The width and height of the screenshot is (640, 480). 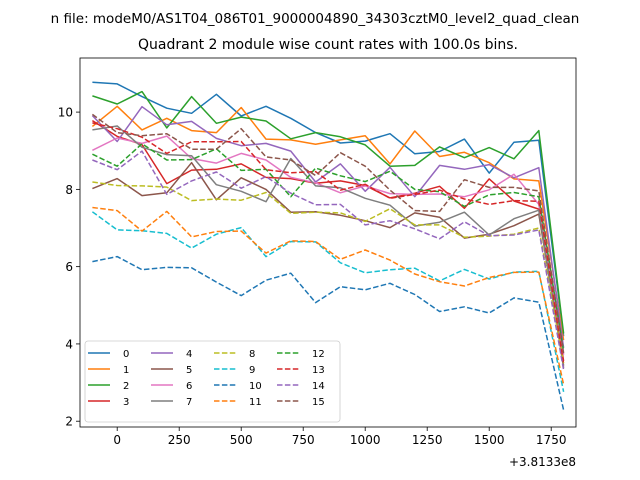 I want to click on legend-label-5: 5, so click(x=189, y=370).